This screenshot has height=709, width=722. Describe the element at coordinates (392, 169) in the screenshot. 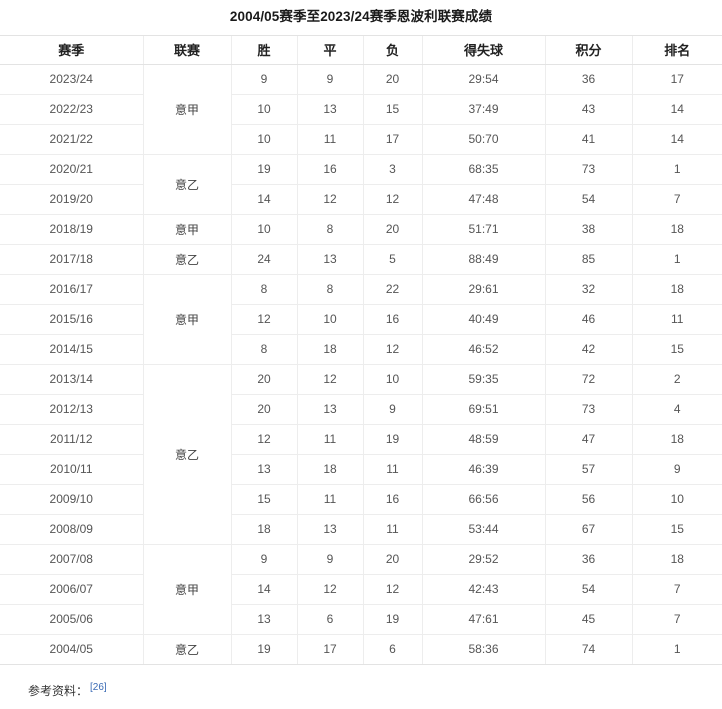

I see `cell-loss: 3` at that location.